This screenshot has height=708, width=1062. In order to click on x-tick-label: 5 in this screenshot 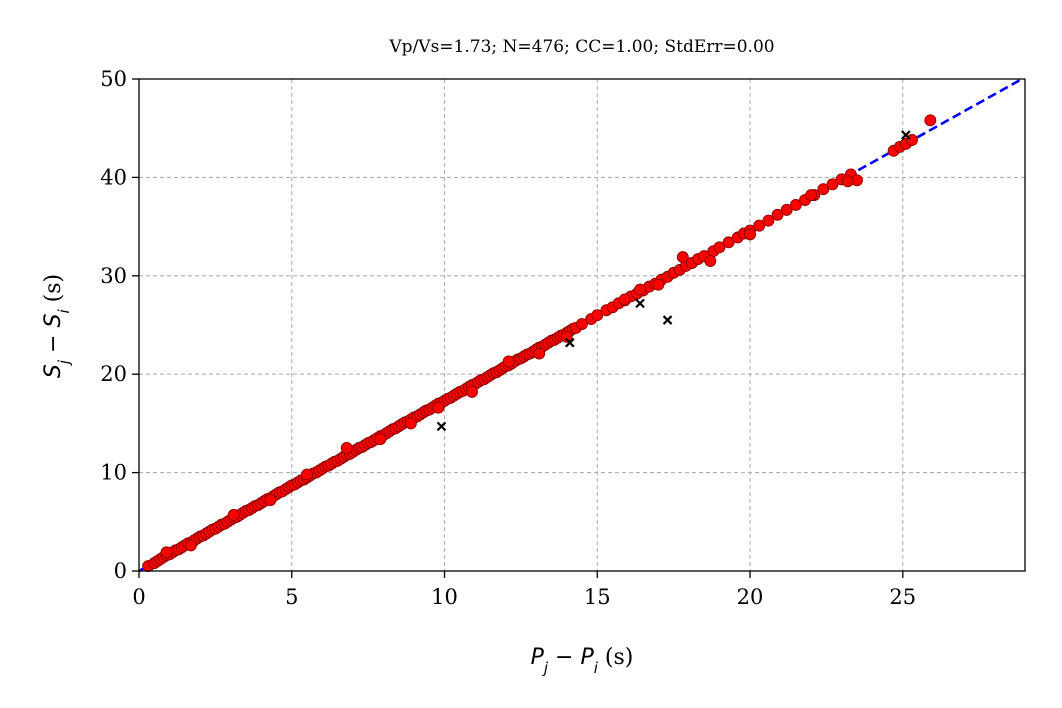, I will do `click(291, 597)`.